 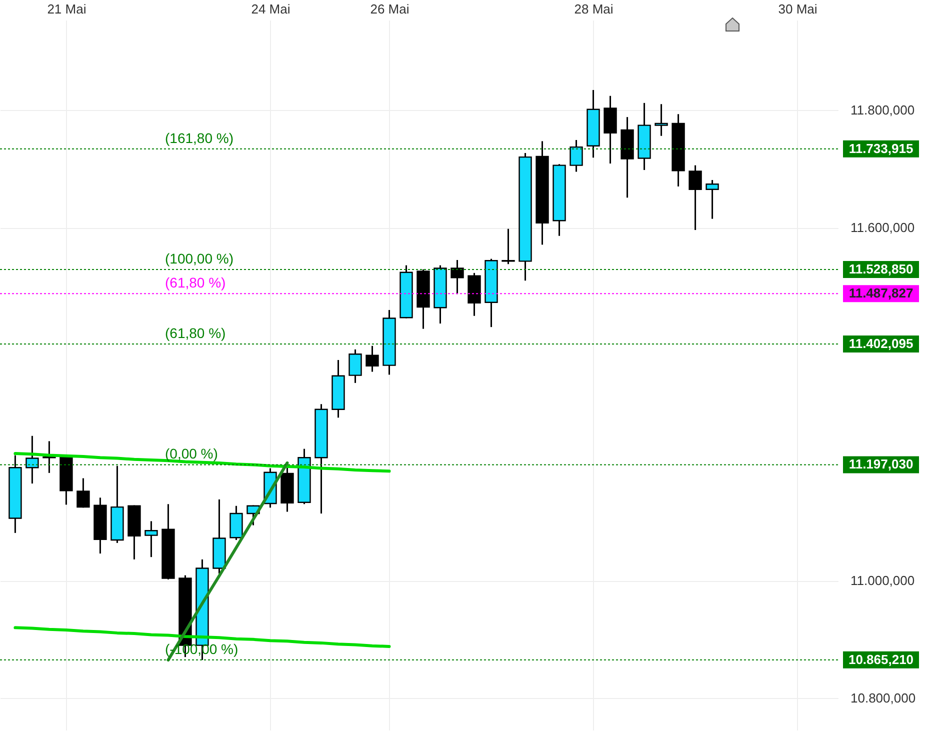 I want to click on ref-line-label: 11.197,030, so click(x=881, y=464).